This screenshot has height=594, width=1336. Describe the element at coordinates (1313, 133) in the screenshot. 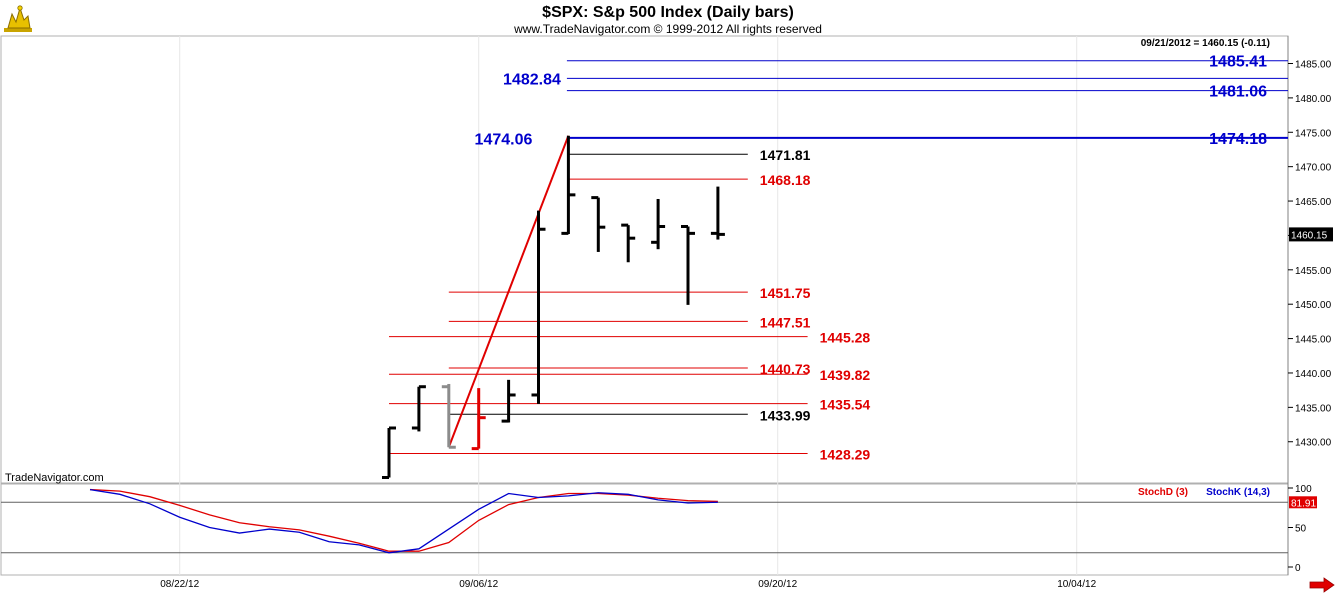

I see `price-tick-label: 1475.00` at that location.